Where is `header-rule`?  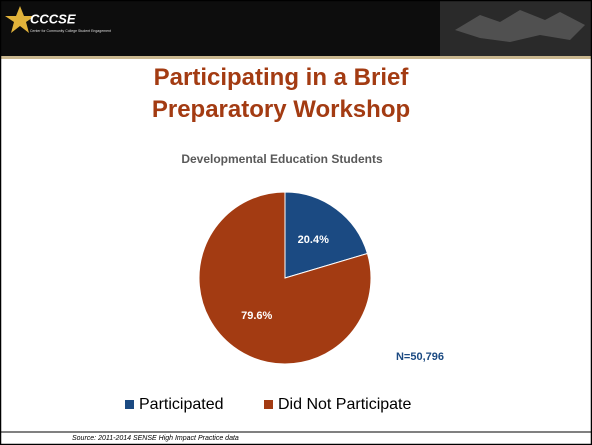
header-rule is located at coordinates (296, 57).